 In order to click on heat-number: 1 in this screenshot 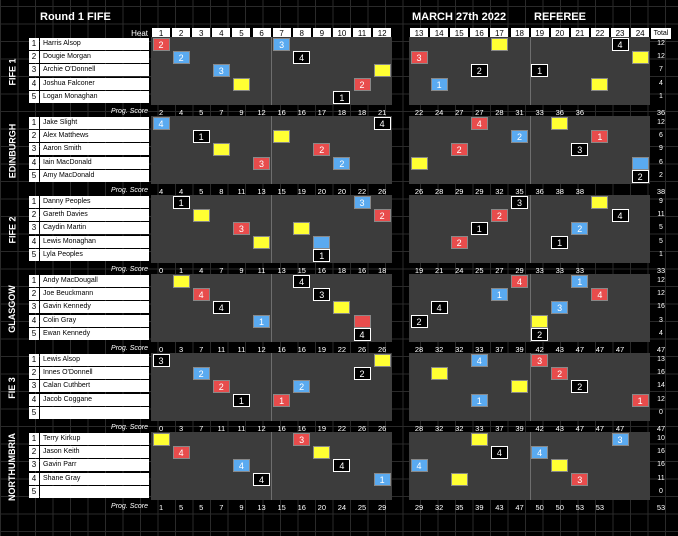, I will do `click(161, 33)`.